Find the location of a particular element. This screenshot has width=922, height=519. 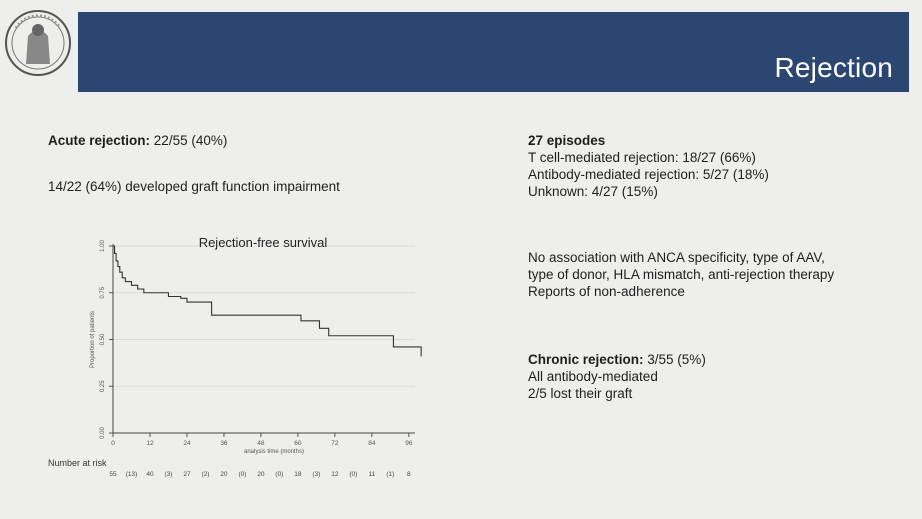

chart-gridlines is located at coordinates (264, 339).